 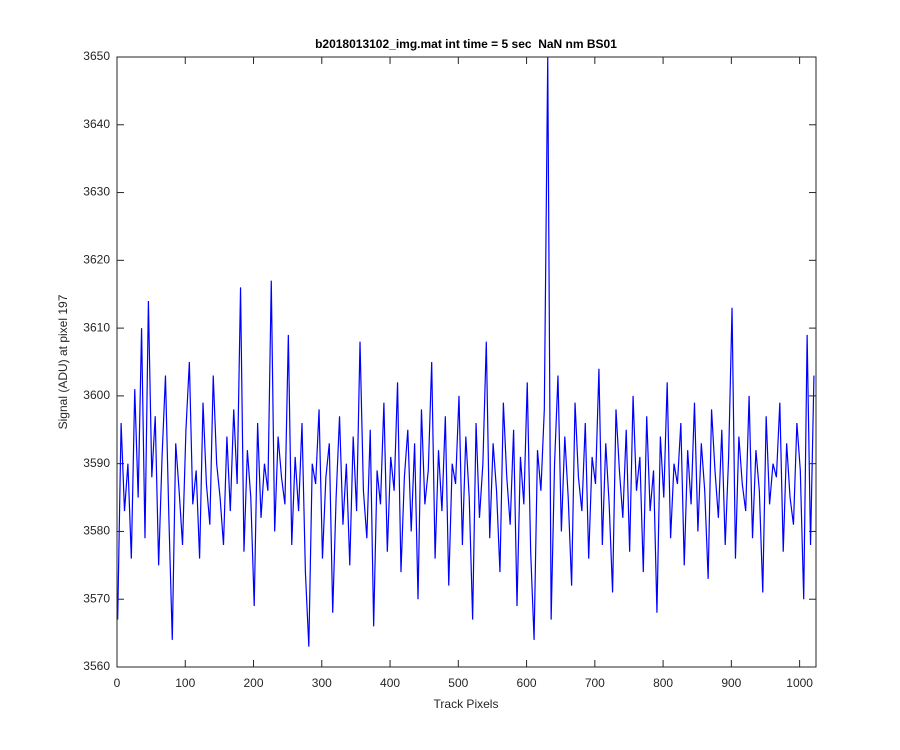 I want to click on y-tick-label: 3610, so click(x=96, y=327).